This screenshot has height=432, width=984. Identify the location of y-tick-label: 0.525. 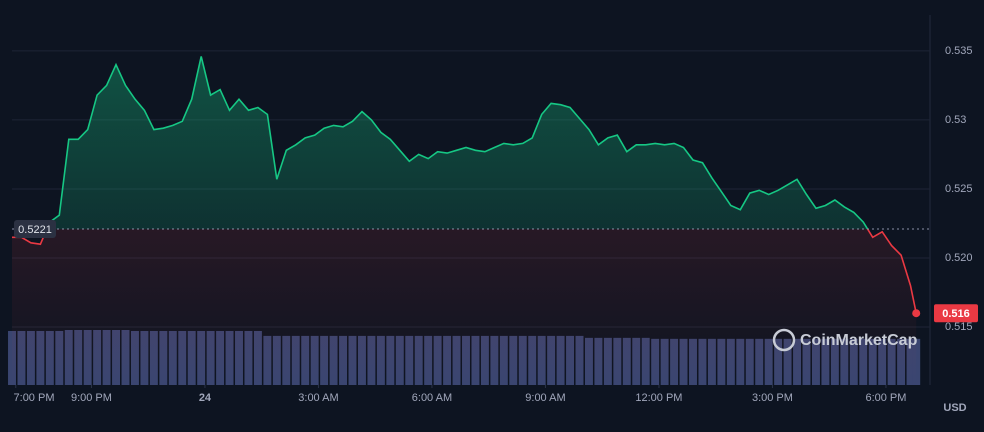
(959, 189).